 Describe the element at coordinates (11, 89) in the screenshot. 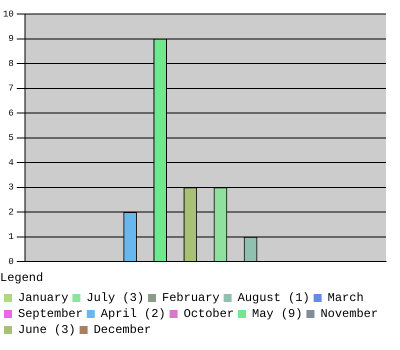

I see `y-tick-label: 7` at that location.